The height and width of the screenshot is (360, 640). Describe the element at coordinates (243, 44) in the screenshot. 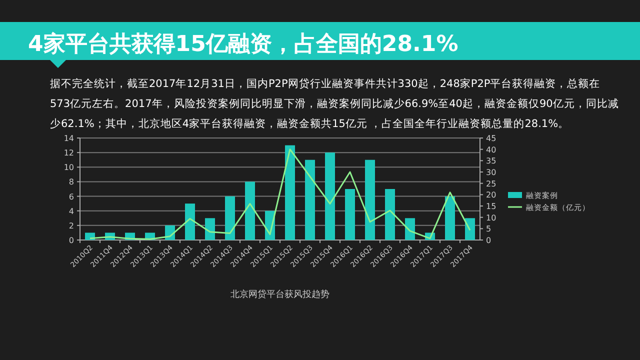

I see `chart-title: 4家平台共获得15亿融资，占全国的28.1%` at that location.